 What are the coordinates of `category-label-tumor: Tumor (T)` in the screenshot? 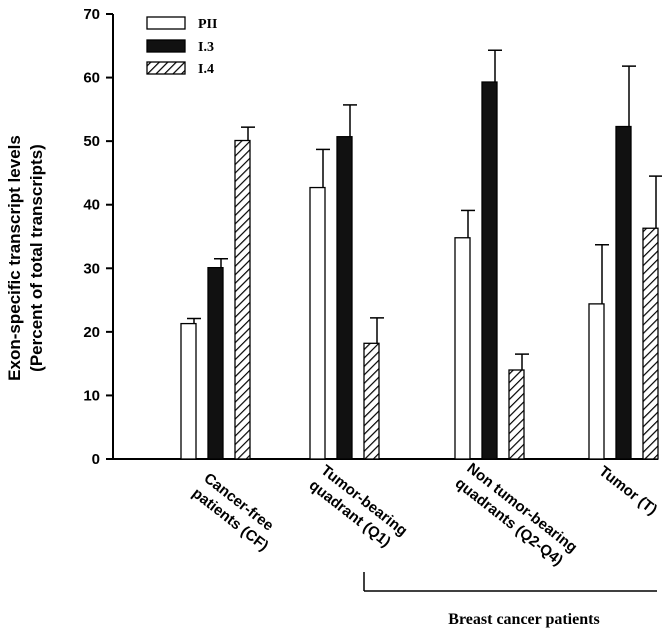 It's located at (628, 491).